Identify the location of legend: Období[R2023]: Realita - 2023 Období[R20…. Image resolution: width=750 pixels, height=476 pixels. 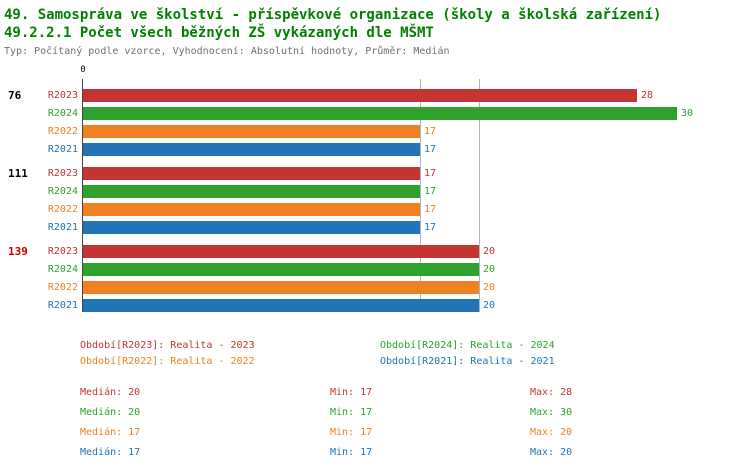
(415, 353).